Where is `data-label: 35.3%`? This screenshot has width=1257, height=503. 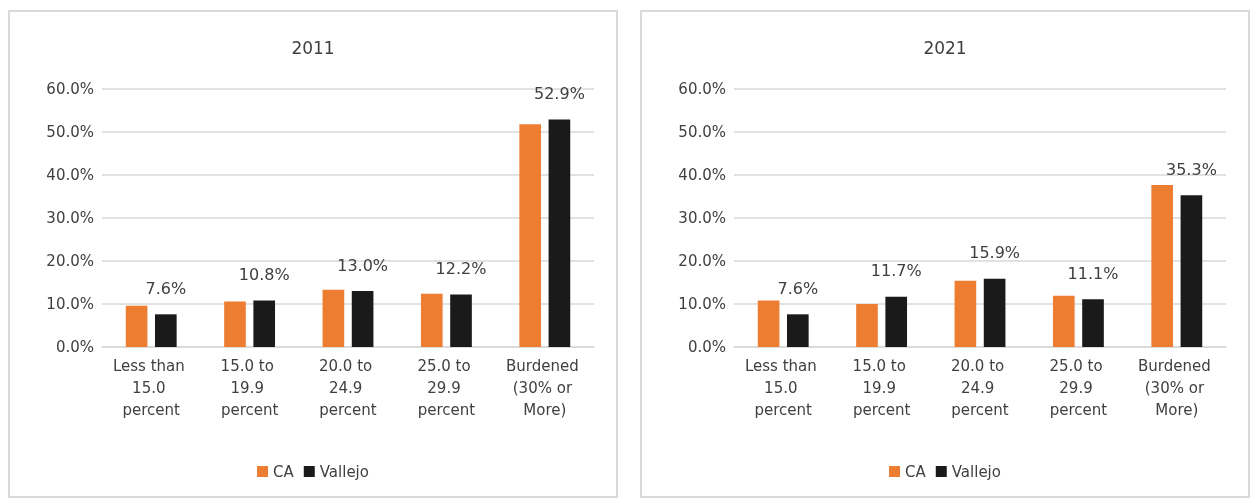
data-label: 35.3% is located at coordinates (1191, 169).